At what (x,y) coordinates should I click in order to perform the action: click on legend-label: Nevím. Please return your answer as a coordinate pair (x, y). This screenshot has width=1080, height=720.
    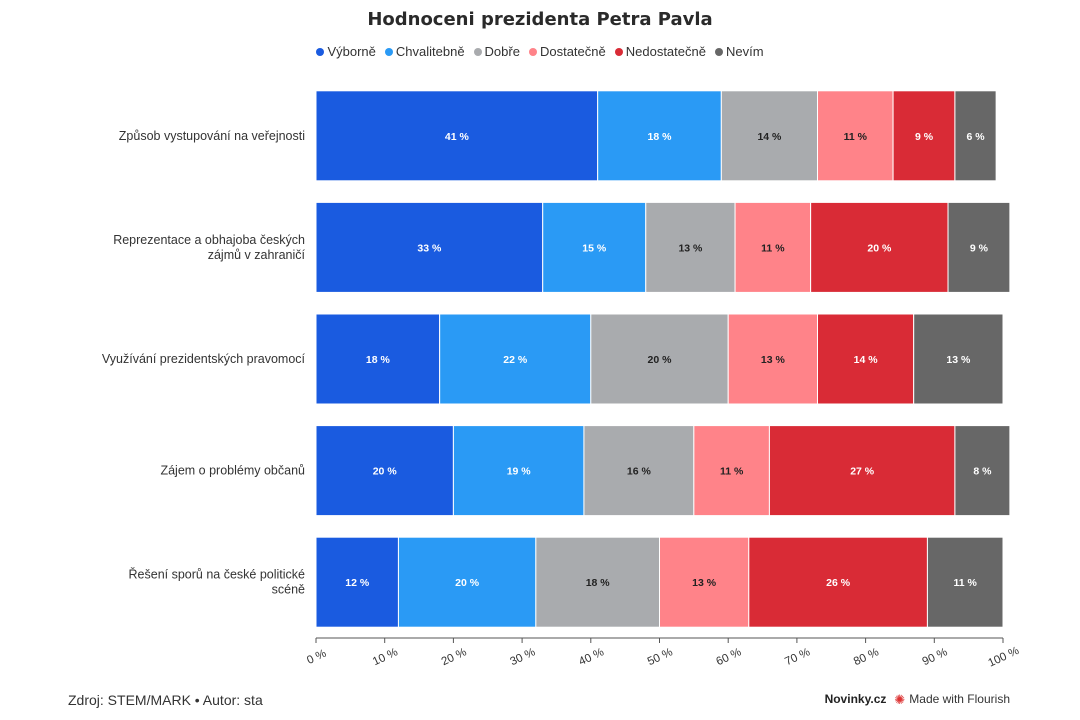
    Looking at the image, I should click on (744, 51).